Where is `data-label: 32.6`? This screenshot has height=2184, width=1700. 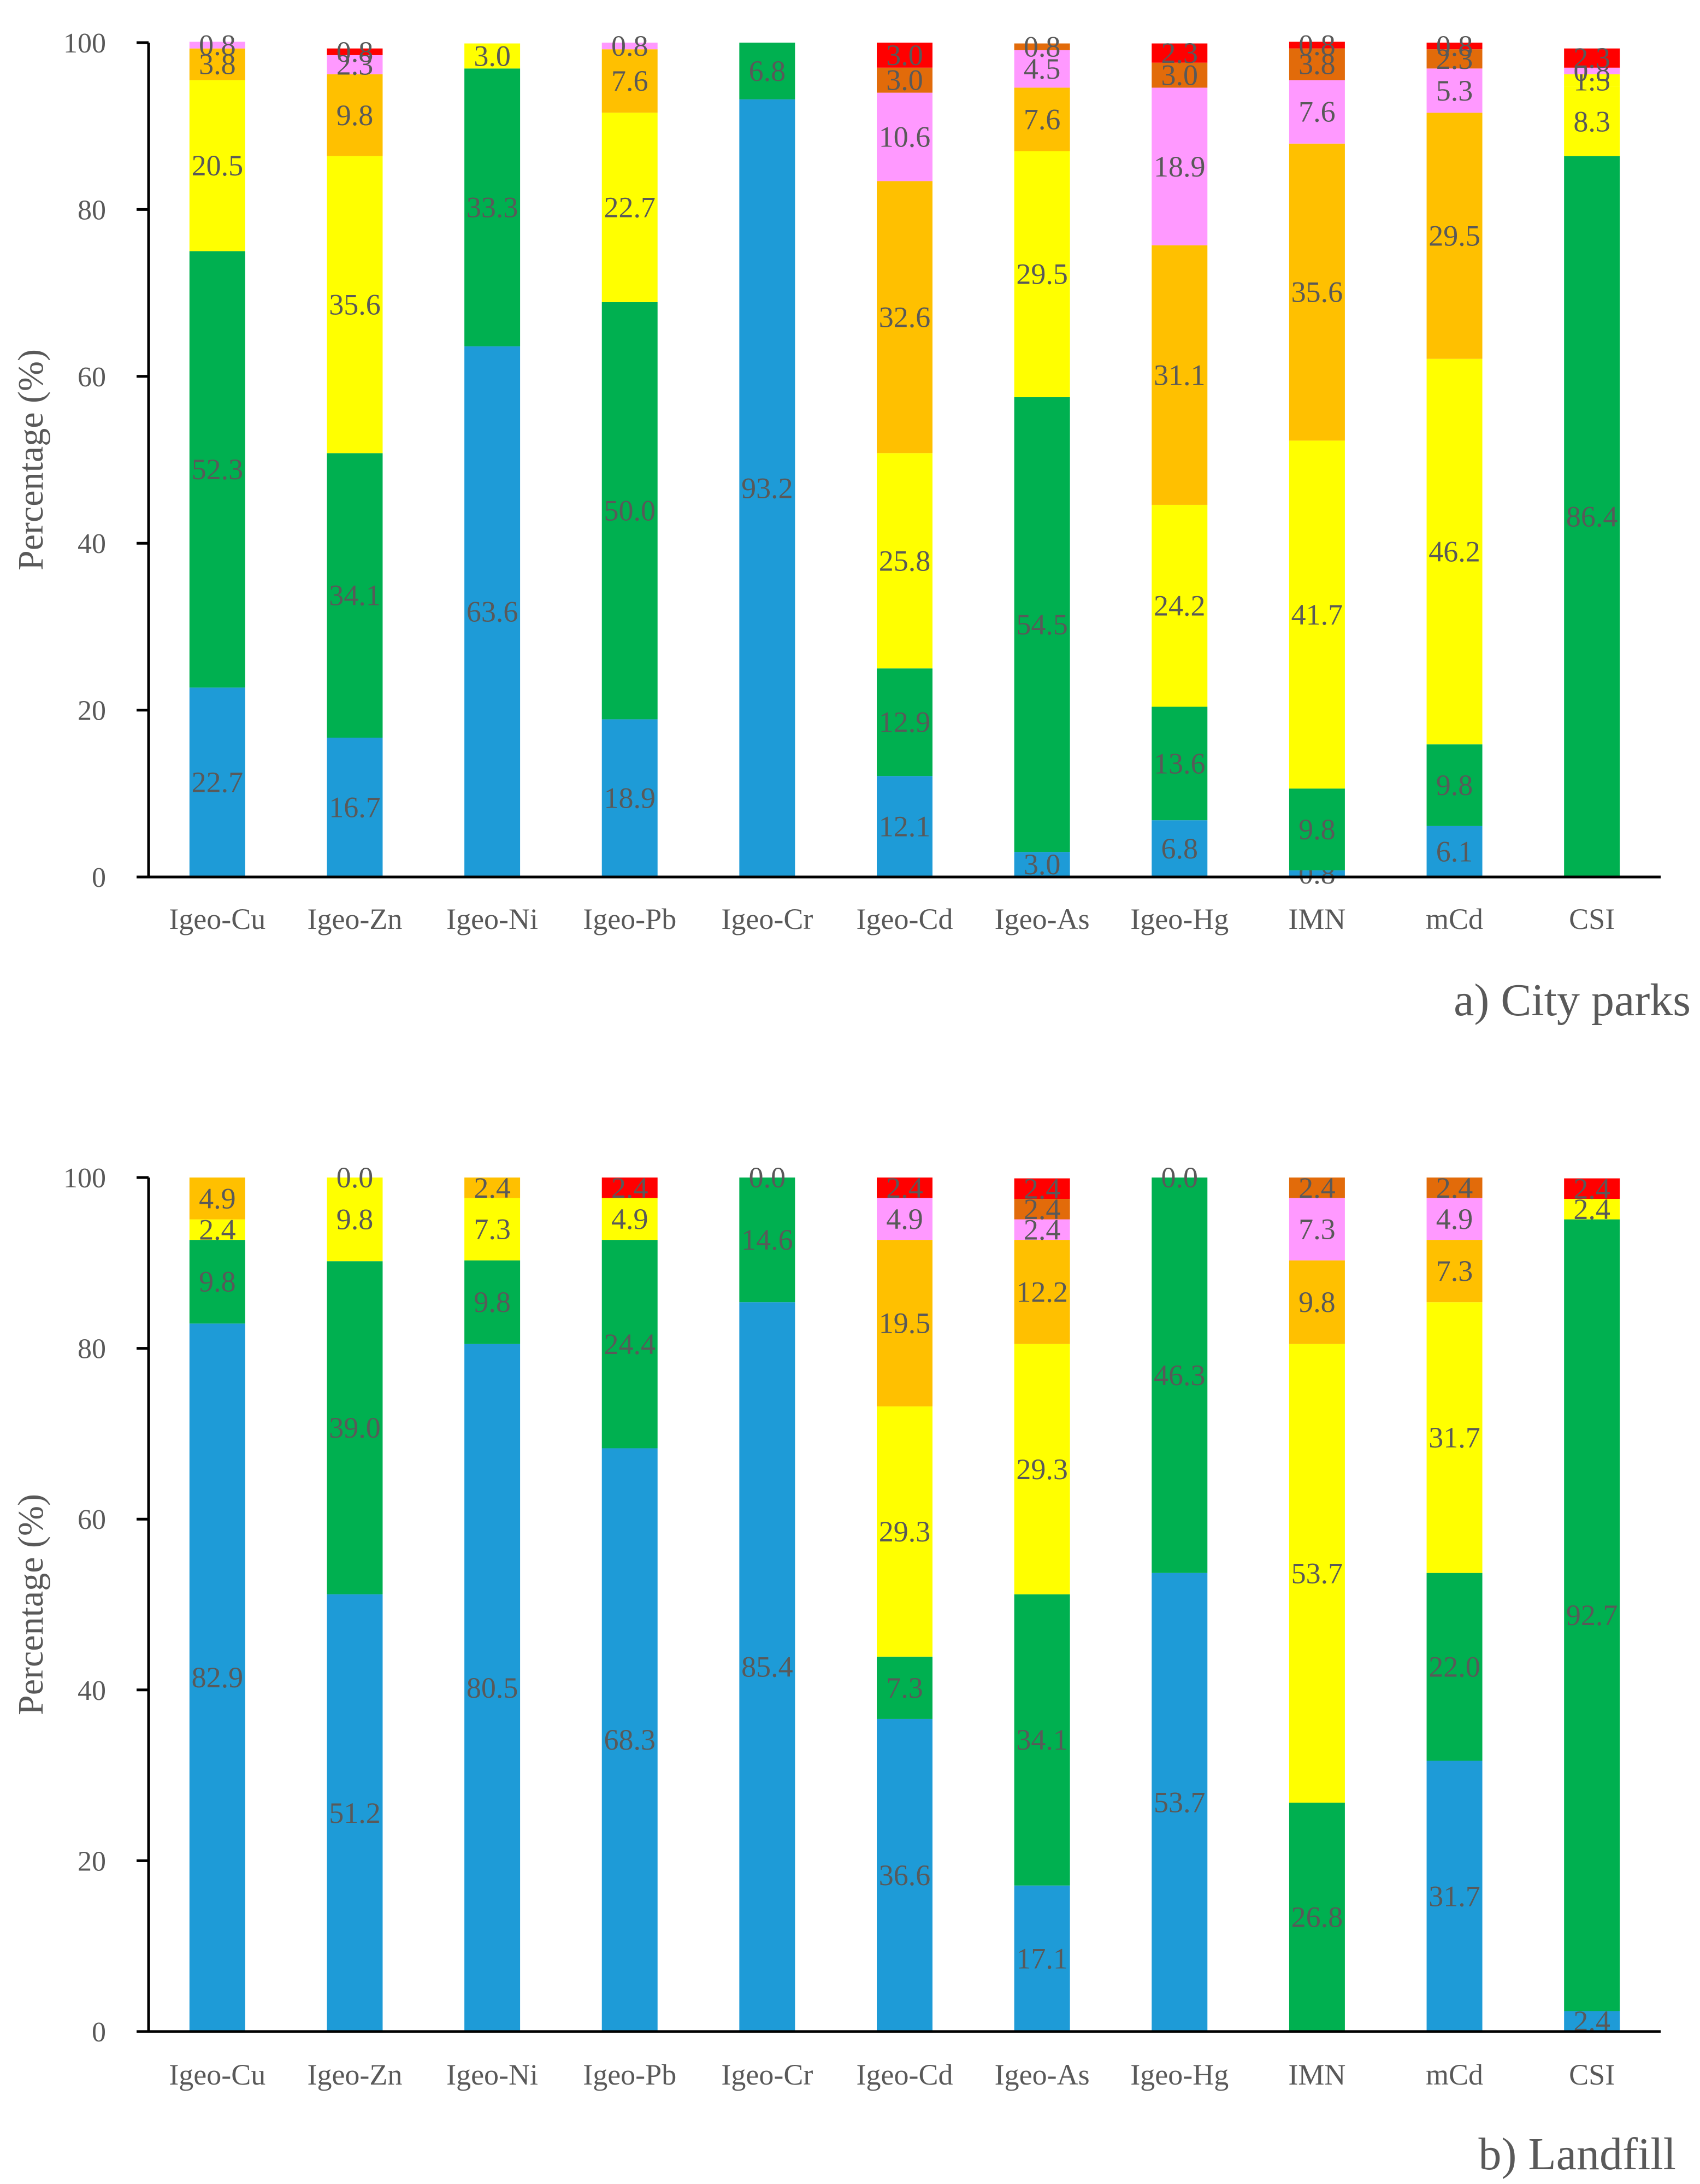 data-label: 32.6 is located at coordinates (905, 317).